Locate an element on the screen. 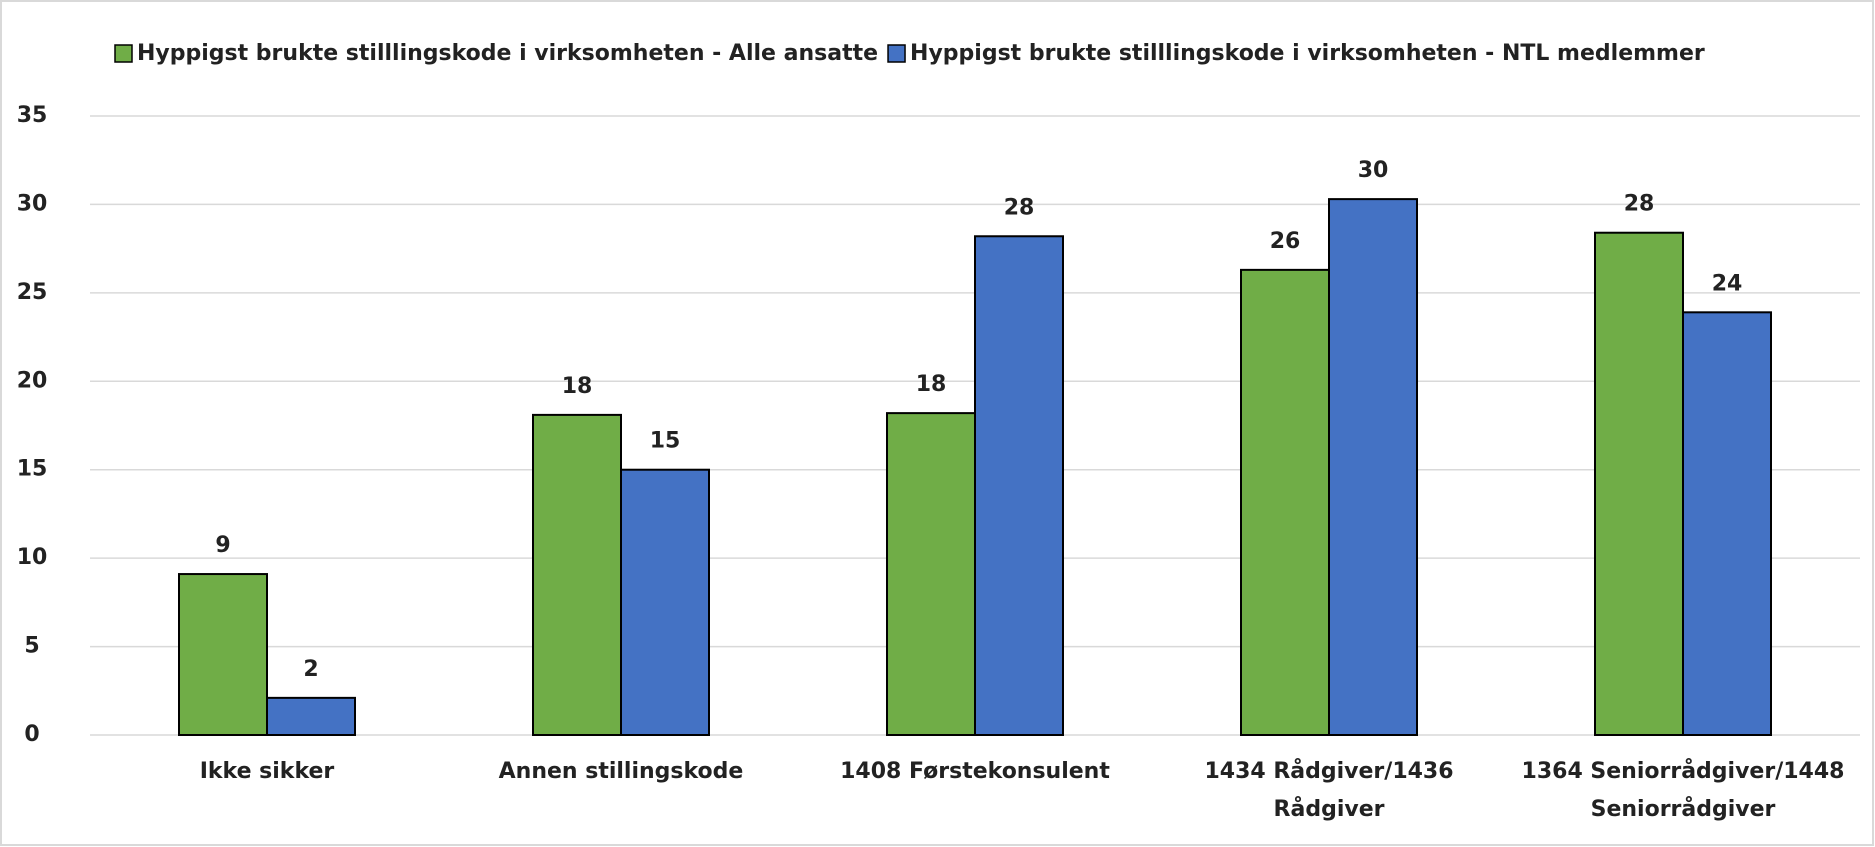 The height and width of the screenshot is (847, 1875). data-label: 26 is located at coordinates (1285, 241).